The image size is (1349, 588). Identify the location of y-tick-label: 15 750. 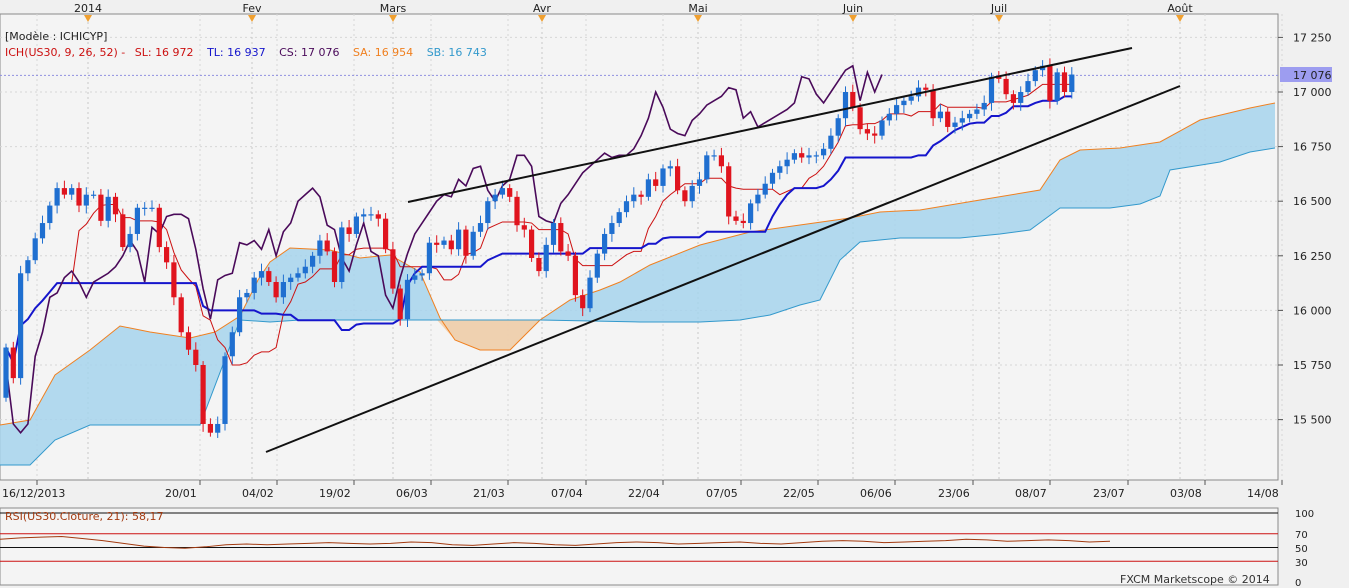
(1312, 365).